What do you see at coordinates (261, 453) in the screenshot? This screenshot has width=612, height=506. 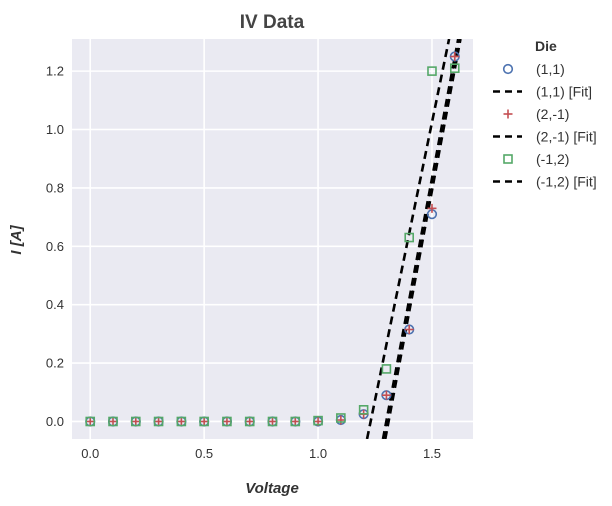 I see `x-tick-labels: 0.0 0.5 1.0 1.5` at bounding box center [261, 453].